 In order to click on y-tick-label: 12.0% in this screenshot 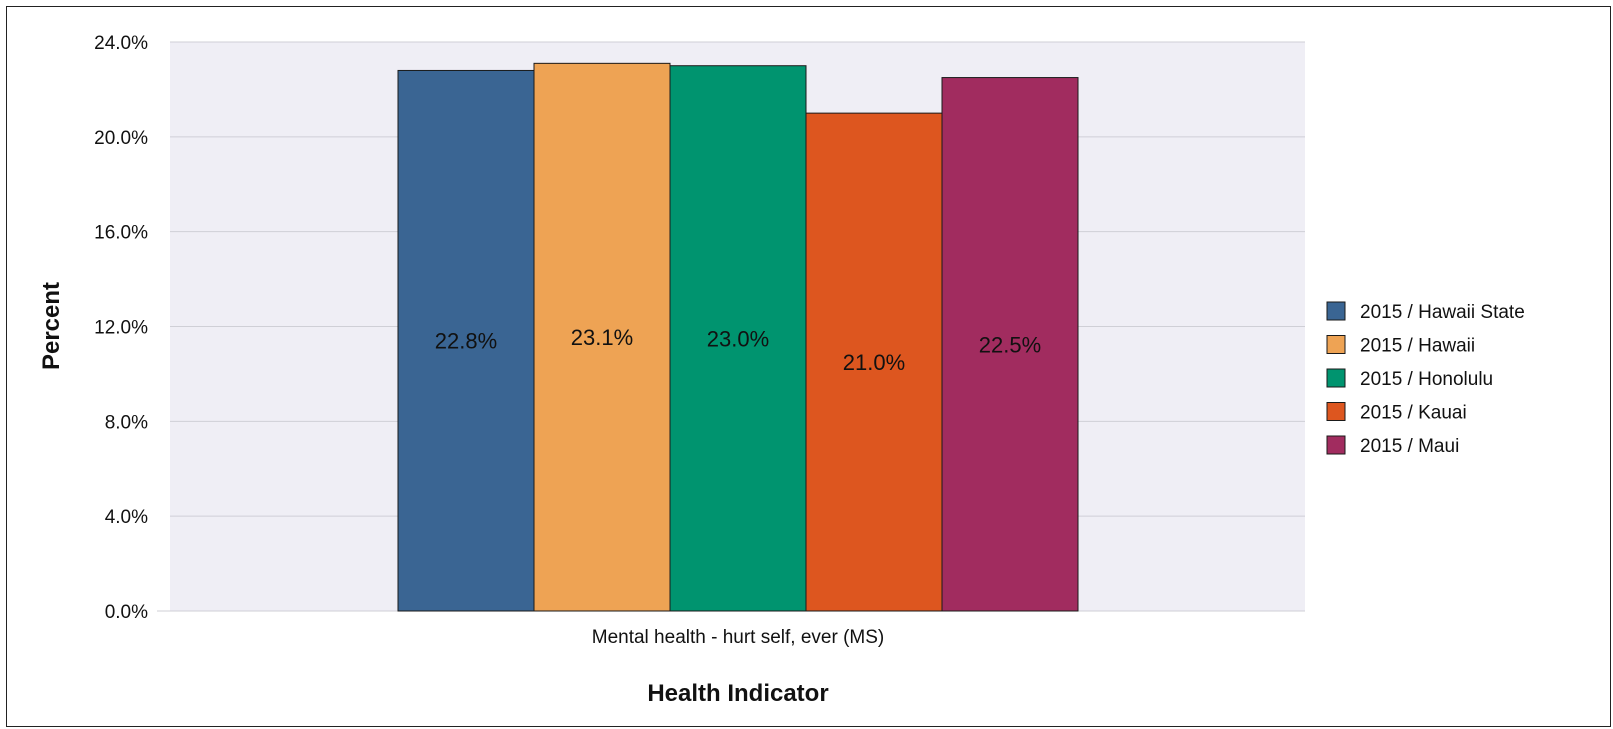, I will do `click(121, 328)`.